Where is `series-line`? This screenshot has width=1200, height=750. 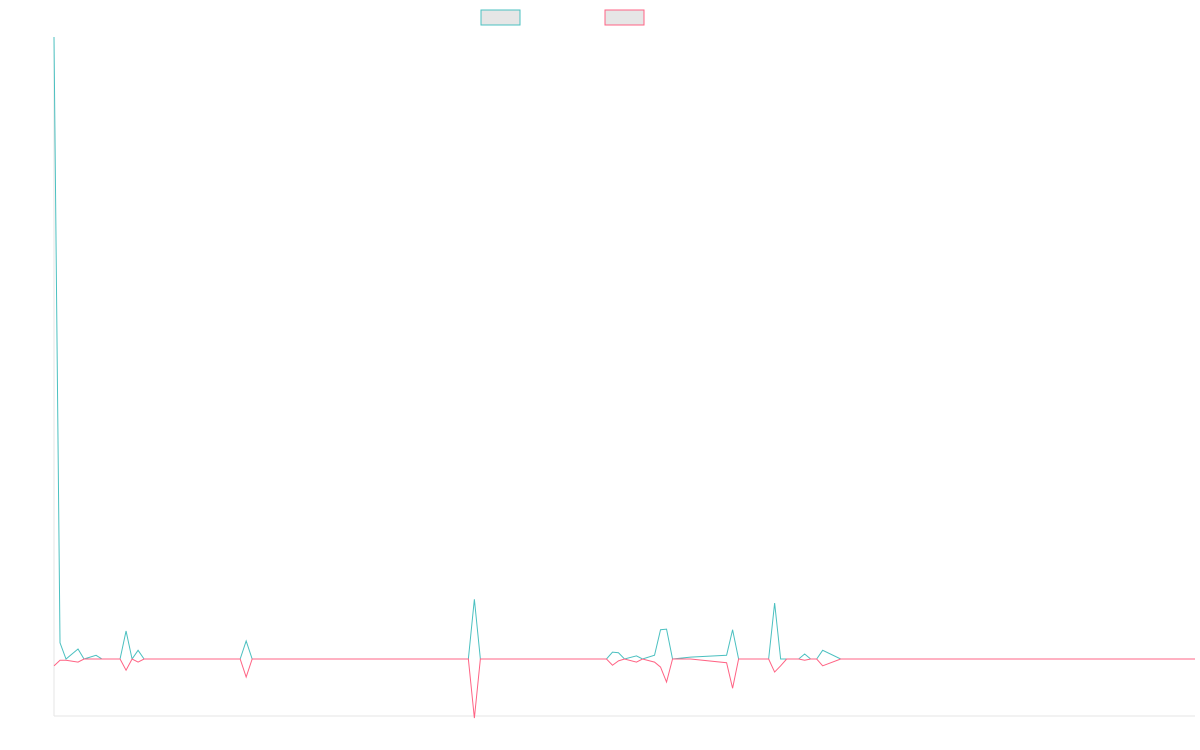 series-line is located at coordinates (624, 688).